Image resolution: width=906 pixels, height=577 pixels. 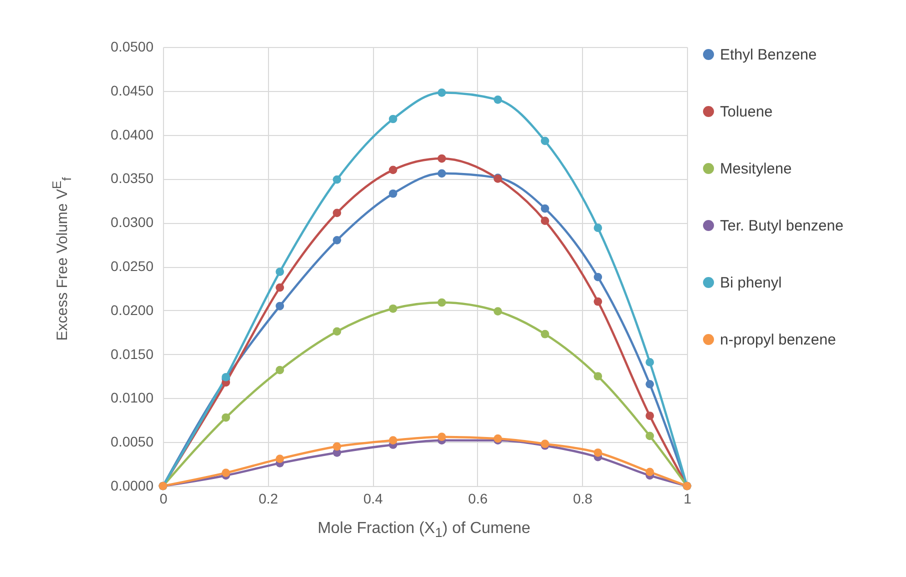 I want to click on y-tick-label: 0.0050, so click(x=132, y=442).